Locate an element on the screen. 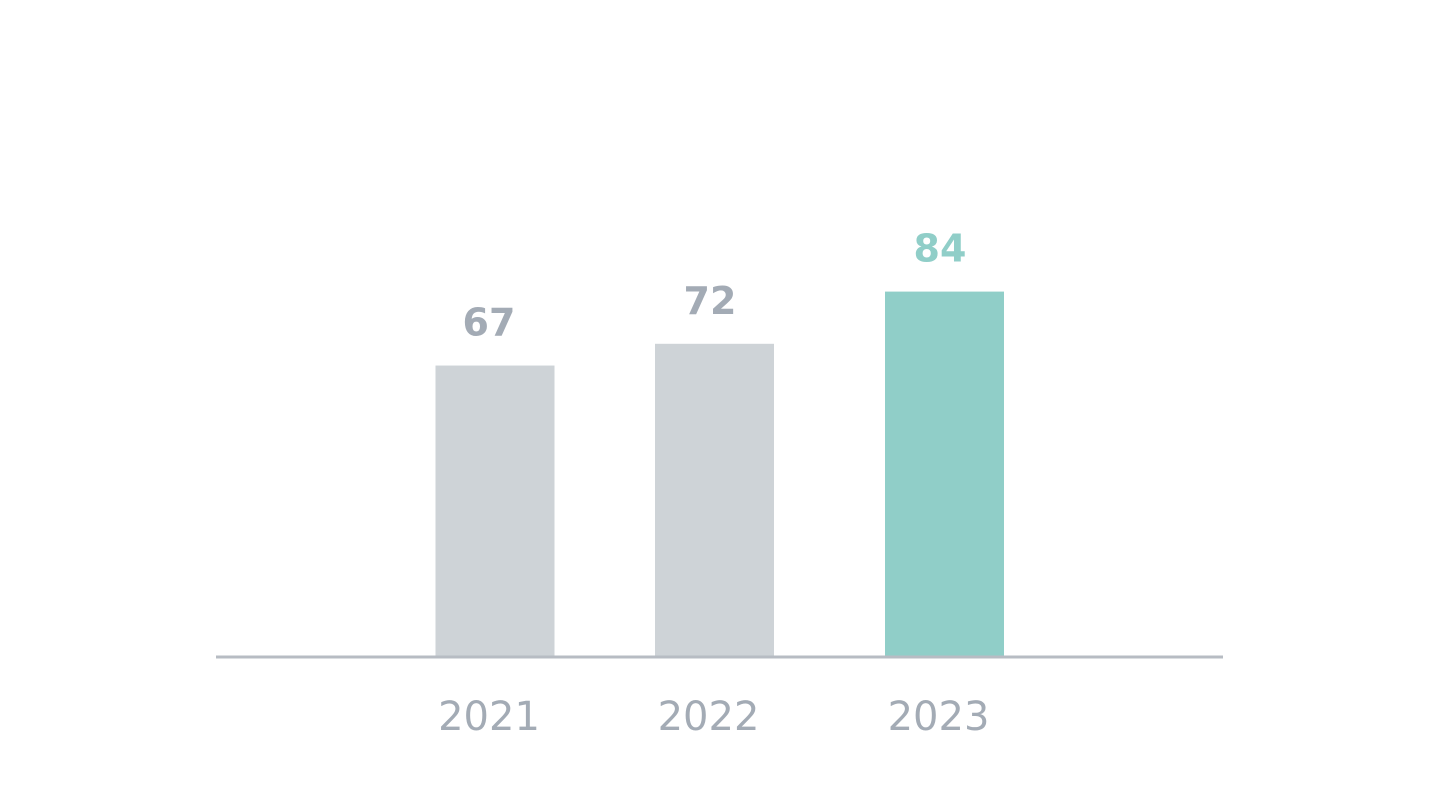  x-tick-label-2023: 2023 is located at coordinates (939, 717).